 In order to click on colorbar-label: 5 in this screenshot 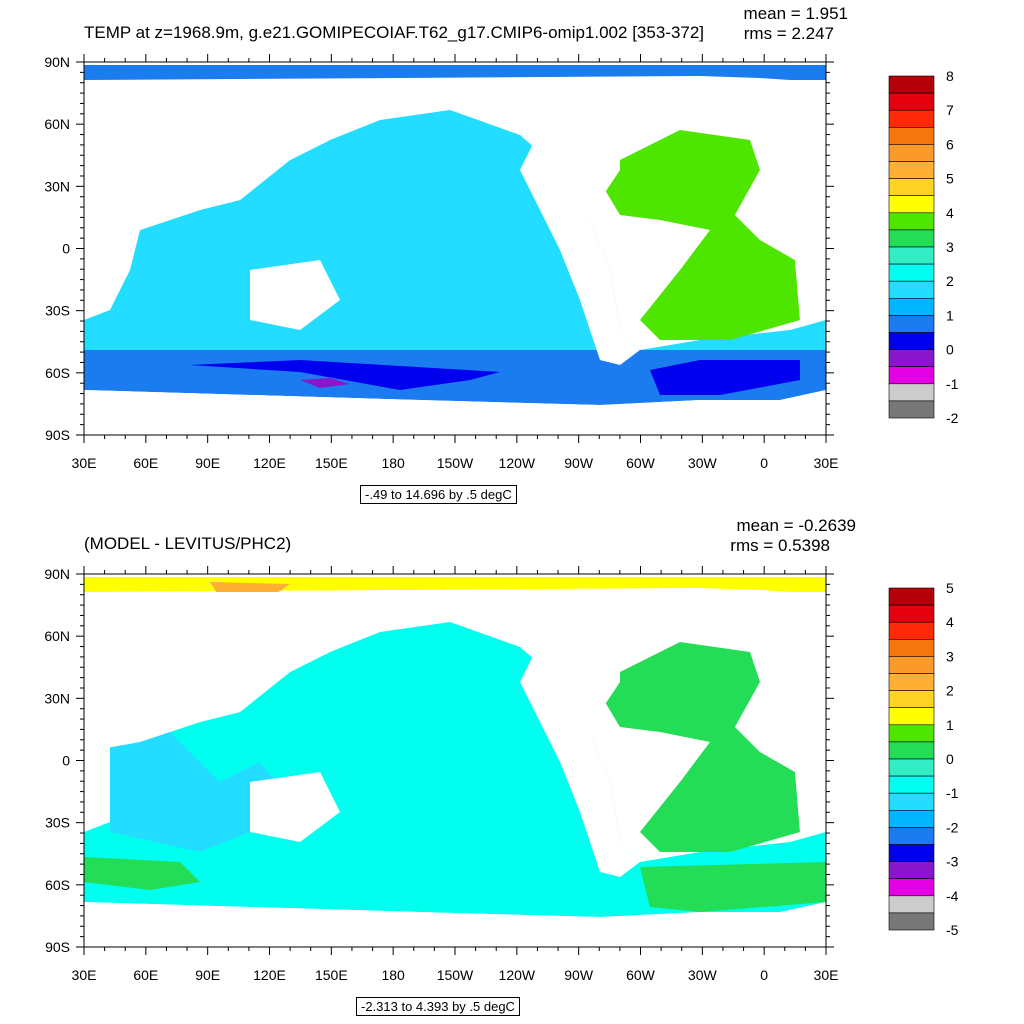, I will do `click(950, 179)`.